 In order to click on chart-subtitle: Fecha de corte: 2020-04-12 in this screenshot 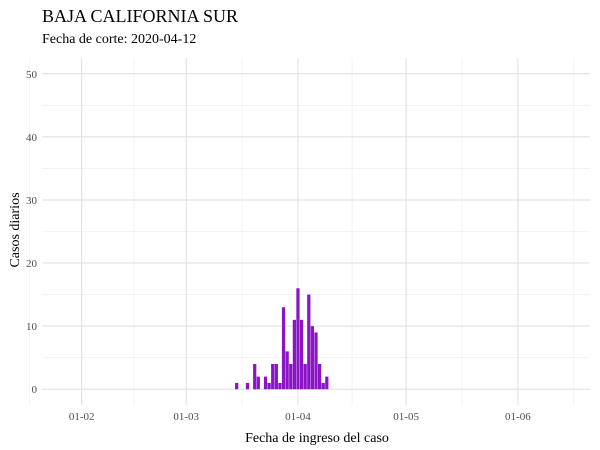, I will do `click(119, 39)`.